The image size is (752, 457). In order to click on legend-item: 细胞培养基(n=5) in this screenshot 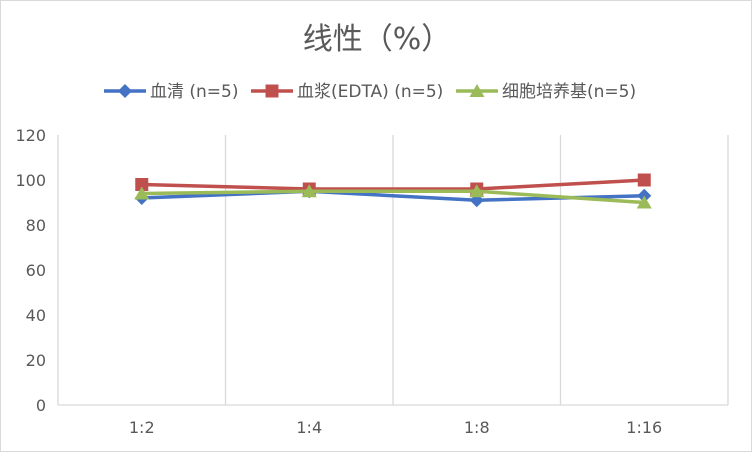, I will do `click(546, 92)`.